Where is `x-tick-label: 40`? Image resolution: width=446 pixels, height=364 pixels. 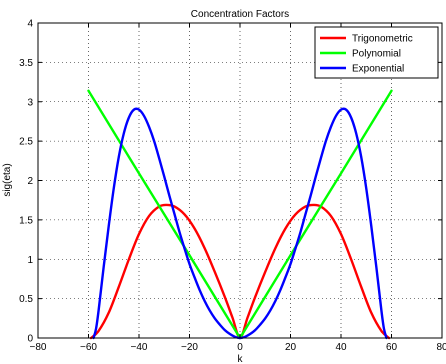 x-tick-label: 40 is located at coordinates (341, 347).